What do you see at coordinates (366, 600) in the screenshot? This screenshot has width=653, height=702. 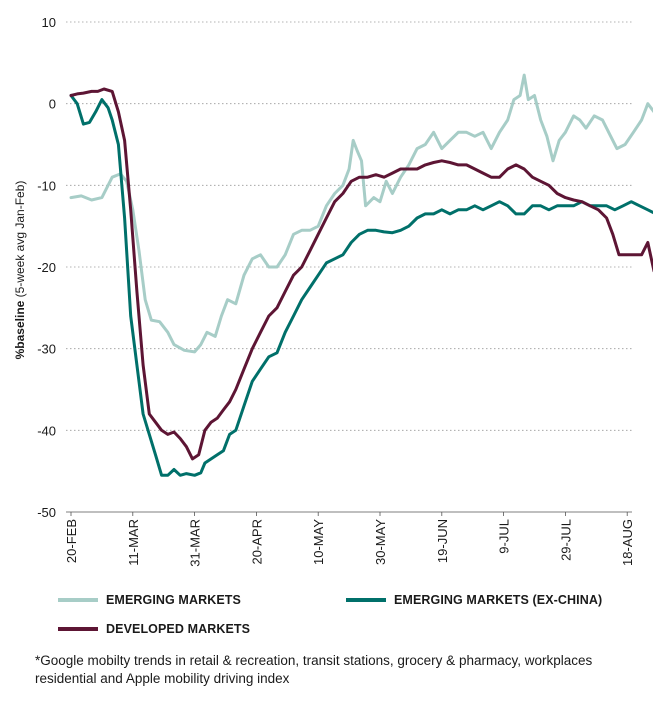 I see `legend-swatch-emerging-markets-ex-china` at bounding box center [366, 600].